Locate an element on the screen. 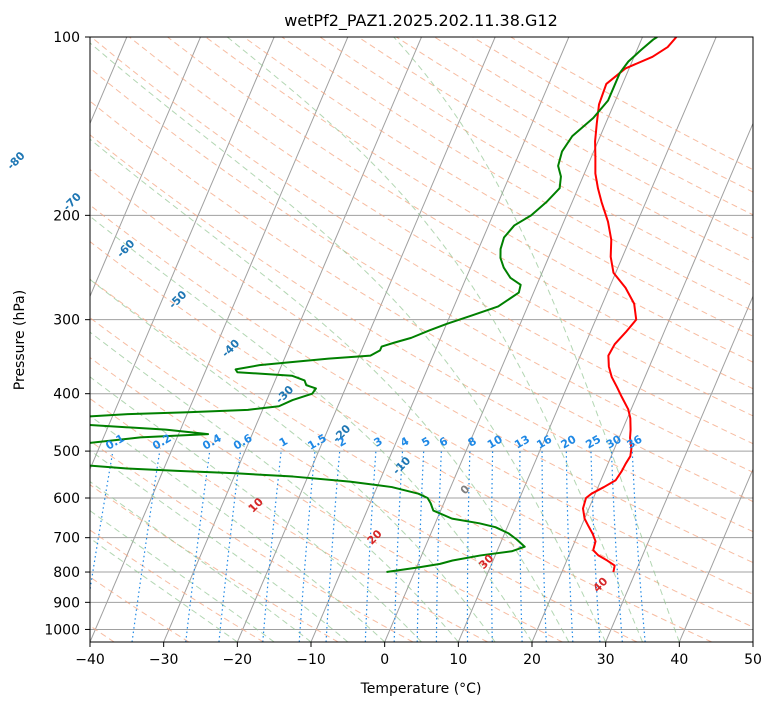 The image size is (775, 708). mixing-ratio-label: 30 is located at coordinates (614, 441).